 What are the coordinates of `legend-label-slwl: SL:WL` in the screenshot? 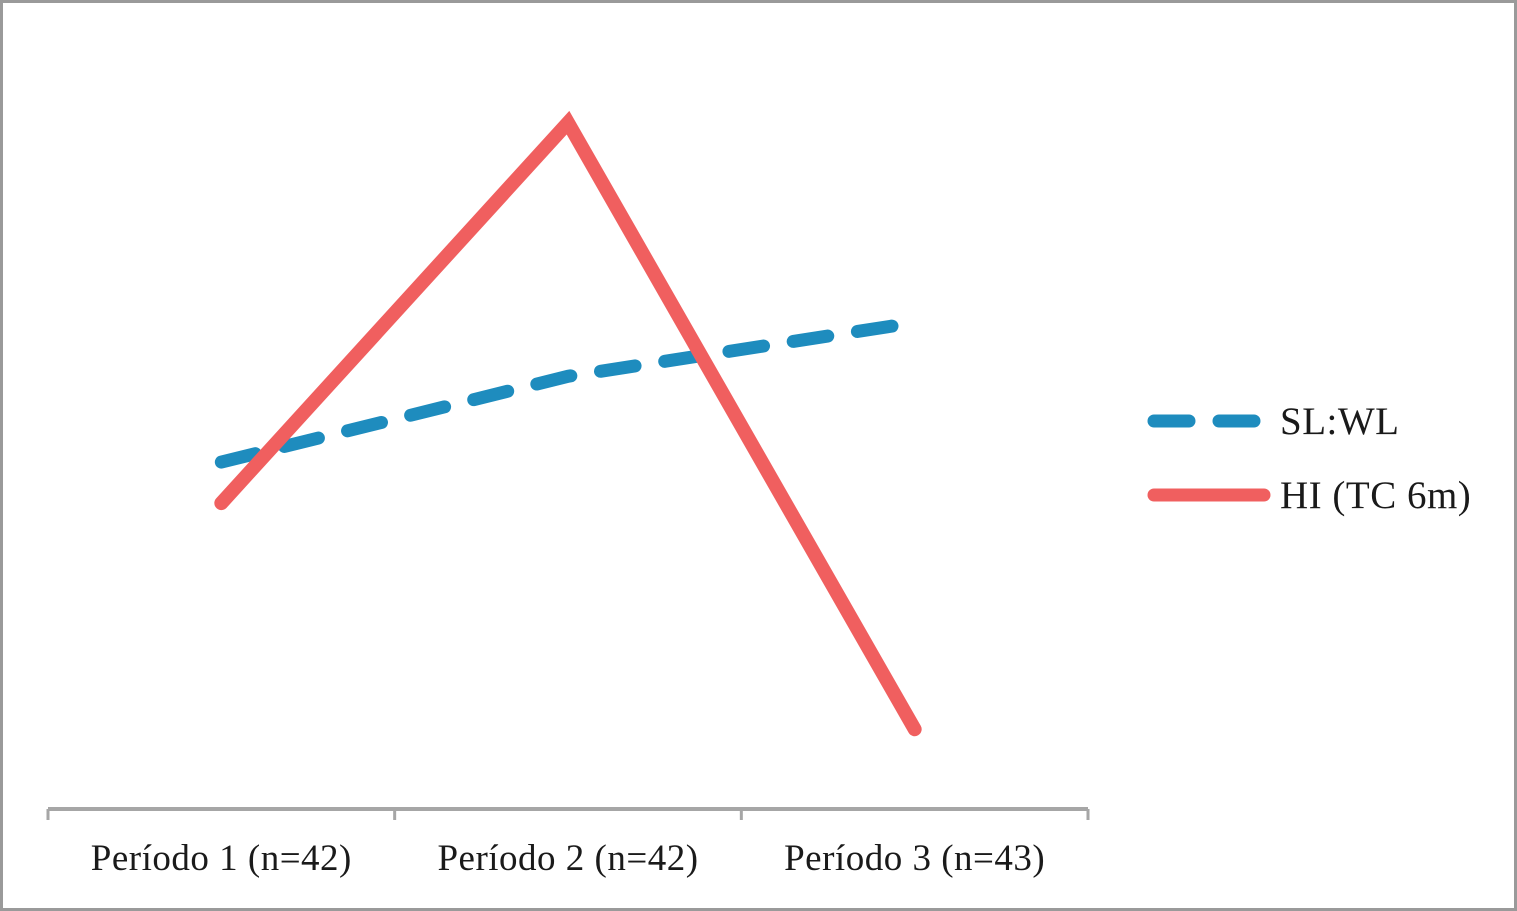 It's located at (1340, 421).